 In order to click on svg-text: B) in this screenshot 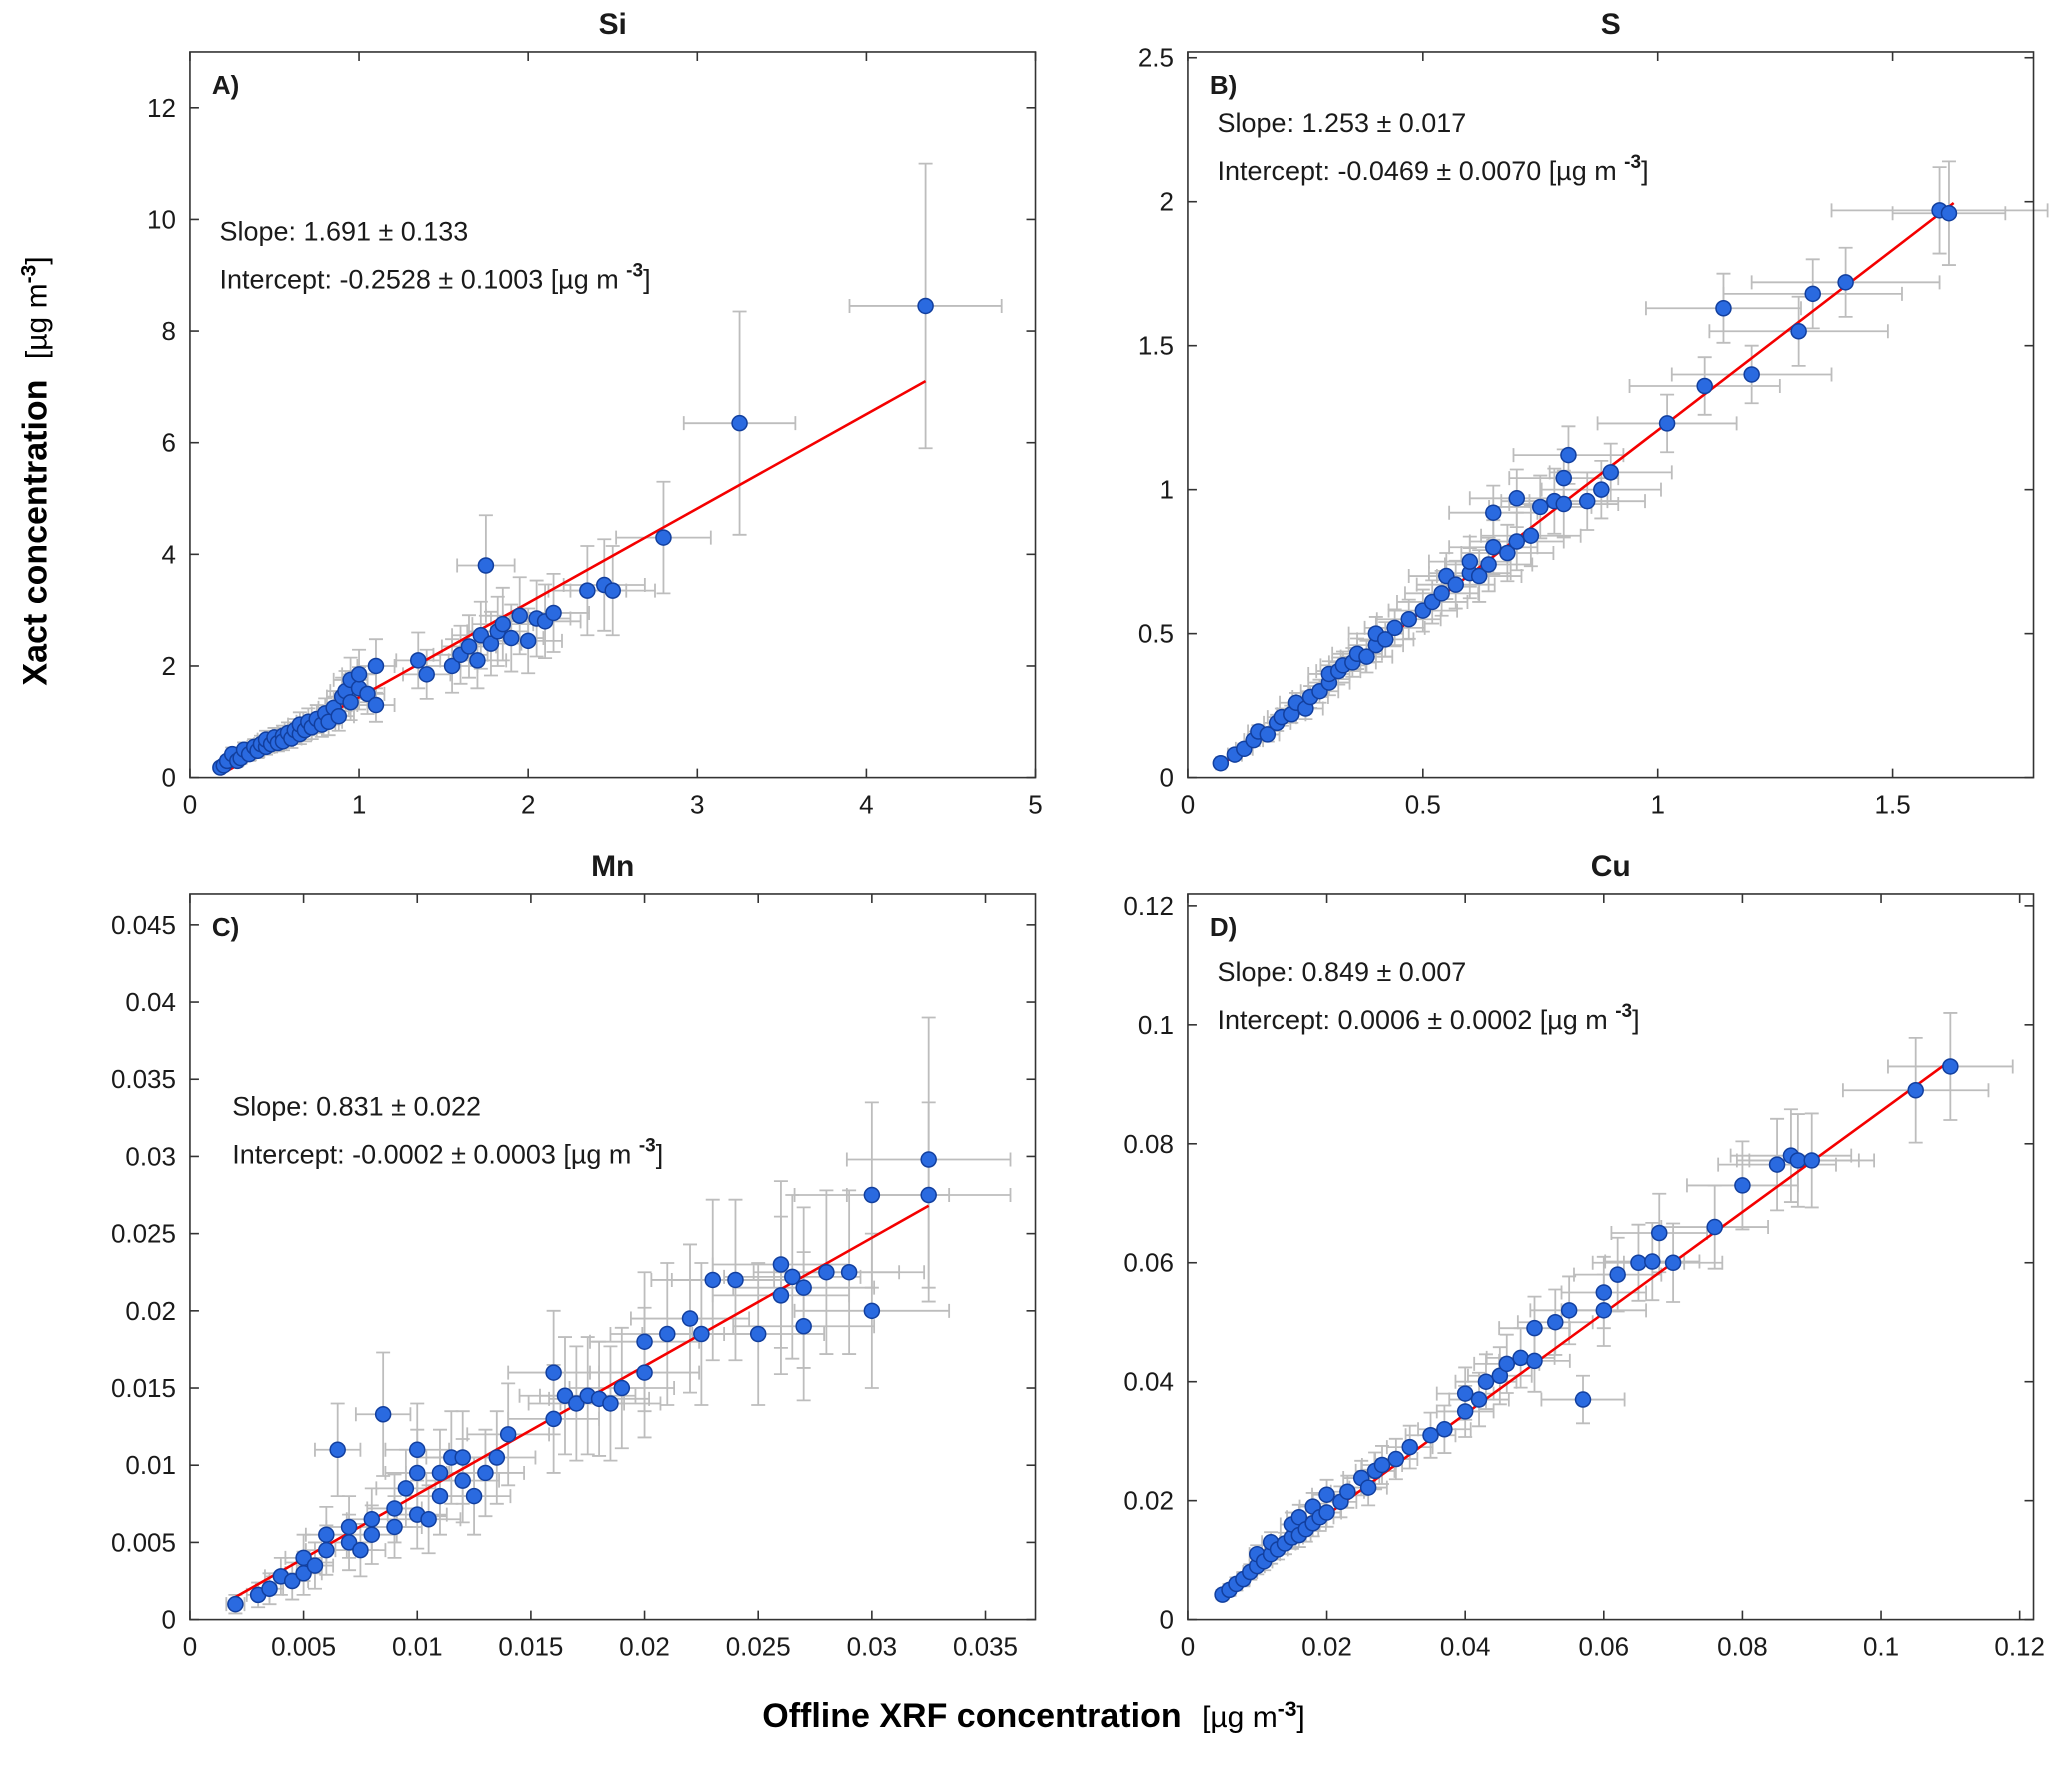, I will do `click(1222, 85)`.